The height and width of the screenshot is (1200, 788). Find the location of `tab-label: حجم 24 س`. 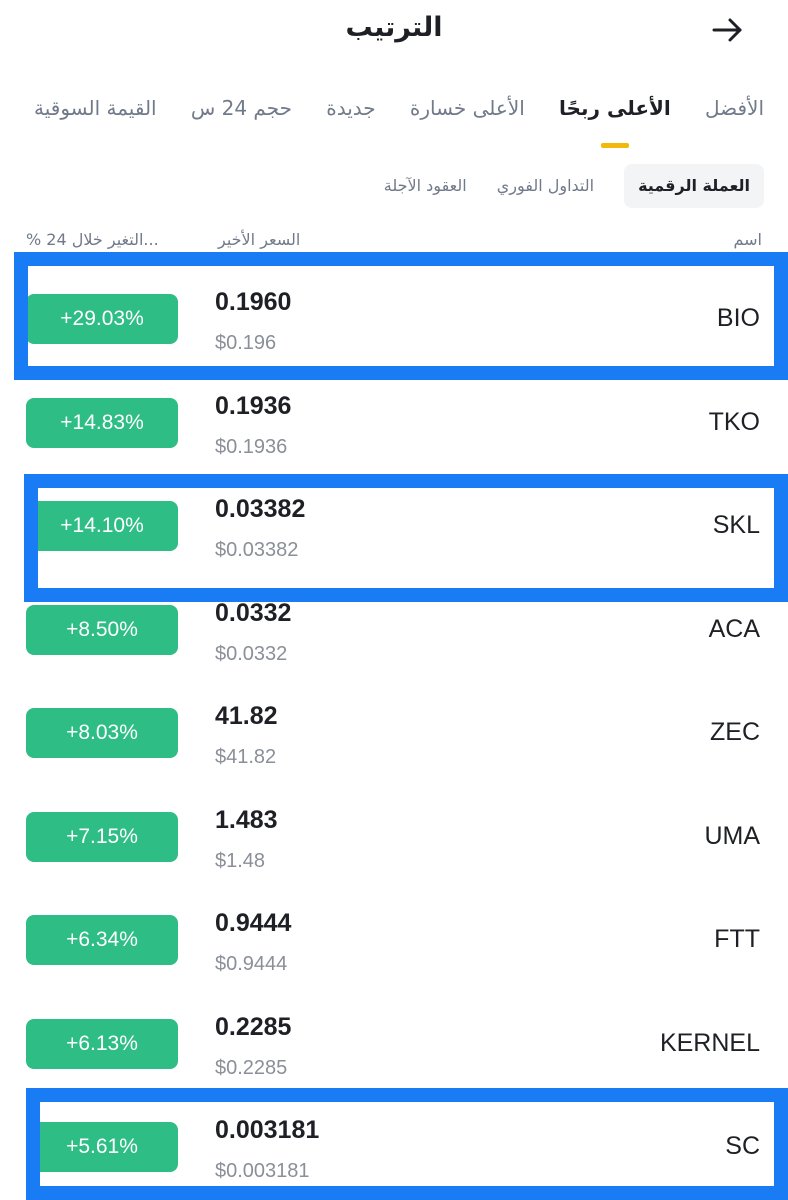

tab-label: حجم 24 س is located at coordinates (241, 108).